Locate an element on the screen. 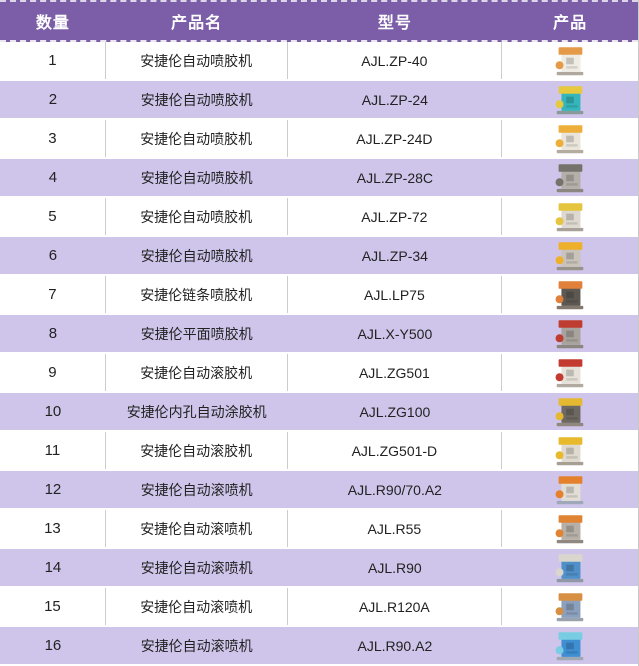 The width and height of the screenshot is (639, 666). product-name-cell: 安捷伦自动滚胶机 is located at coordinates (197, 372).